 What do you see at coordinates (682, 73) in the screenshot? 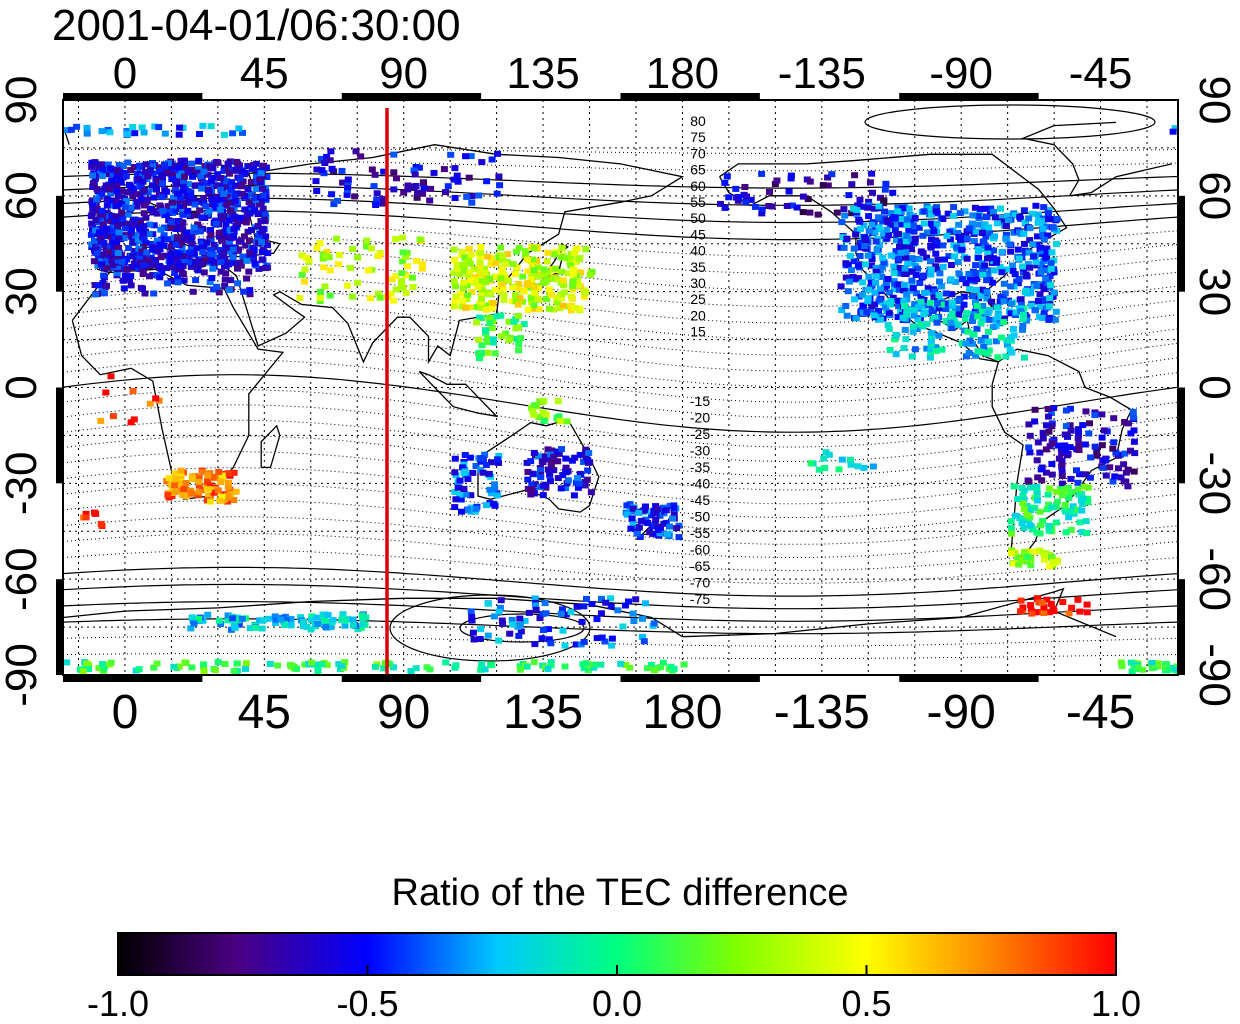
I see `top-lon-tick-label: 180` at bounding box center [682, 73].